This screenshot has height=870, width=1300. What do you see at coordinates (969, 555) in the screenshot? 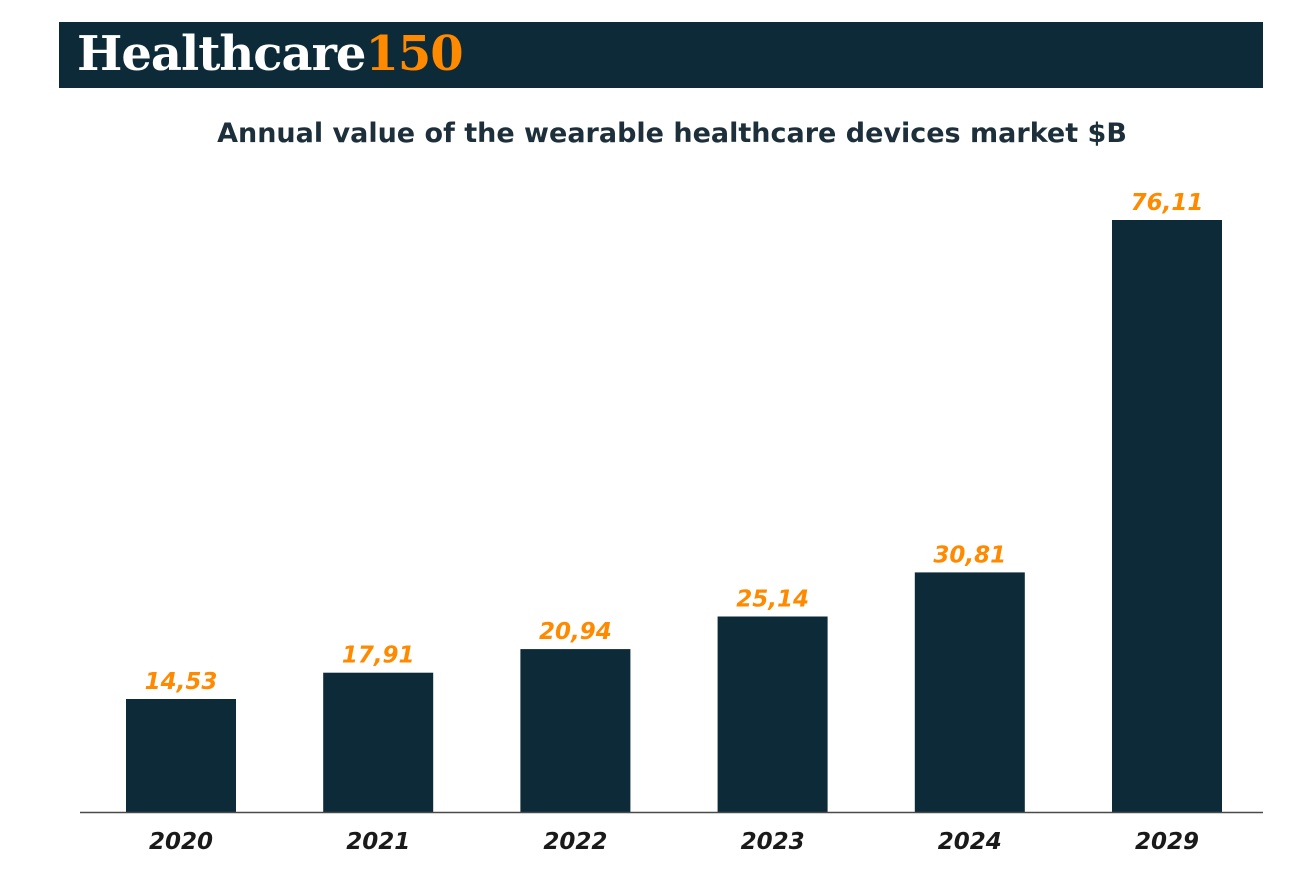
I see `data-label: 30,81` at bounding box center [969, 555].